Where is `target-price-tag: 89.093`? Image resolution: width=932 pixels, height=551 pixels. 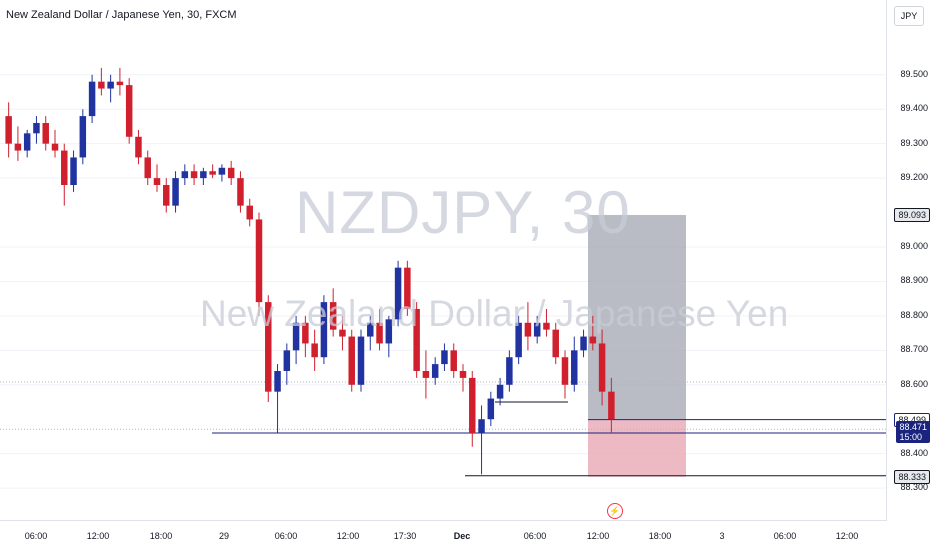 target-price-tag: 89.093 is located at coordinates (912, 214).